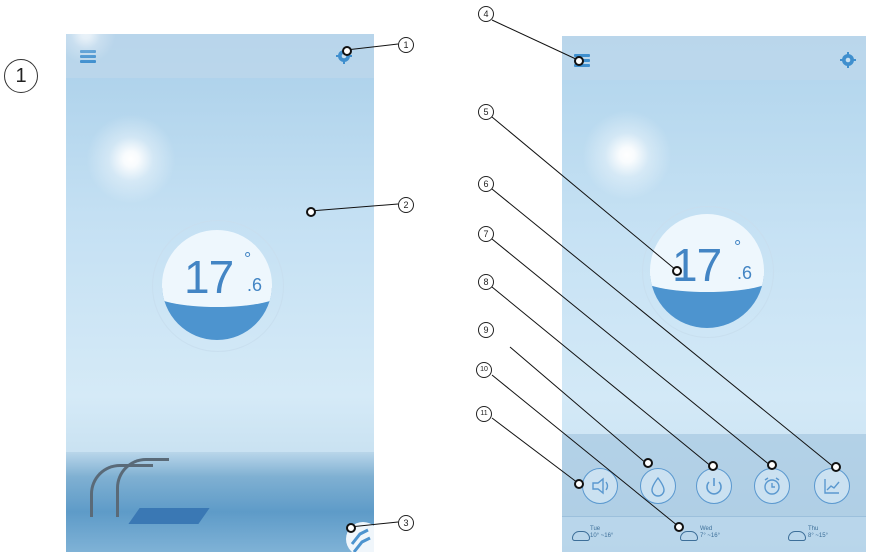  Describe the element at coordinates (486, 184) in the screenshot. I see `callout-6: 6` at that location.